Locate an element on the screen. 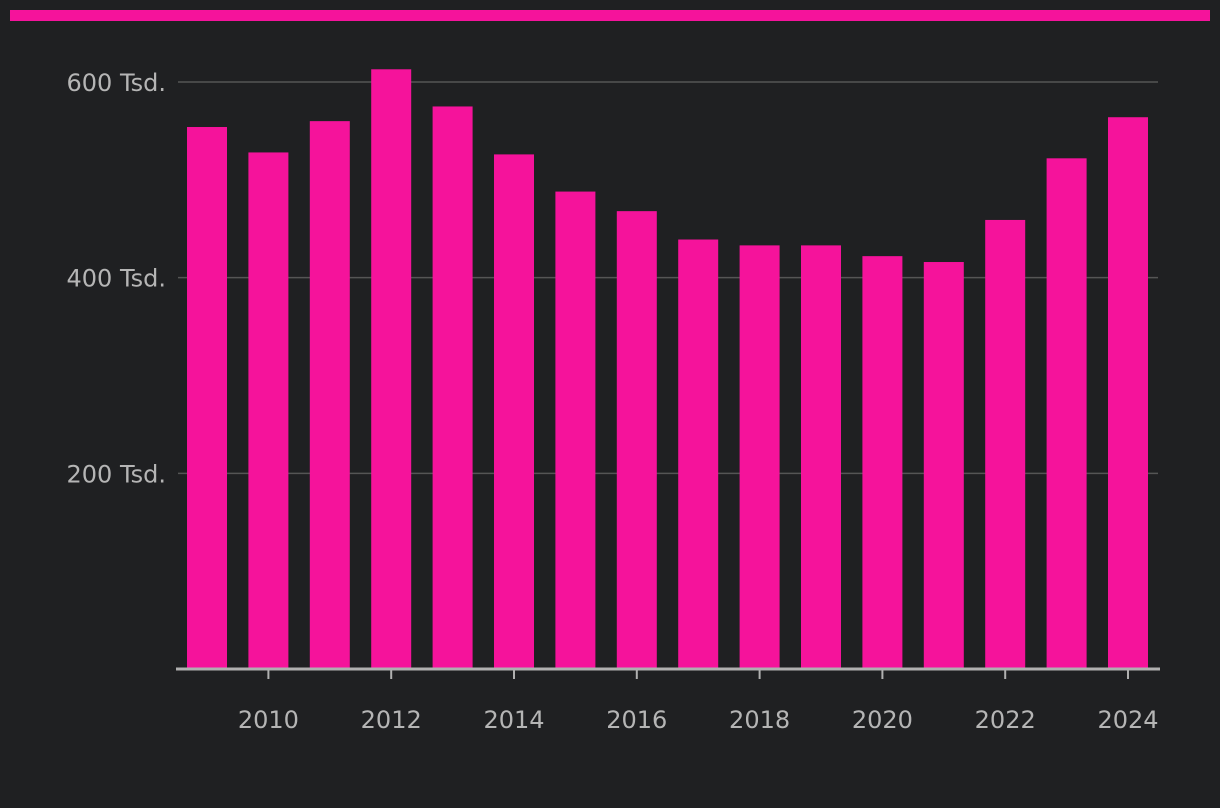 The height and width of the screenshot is (808, 1220). bar-2019 is located at coordinates (821, 457).